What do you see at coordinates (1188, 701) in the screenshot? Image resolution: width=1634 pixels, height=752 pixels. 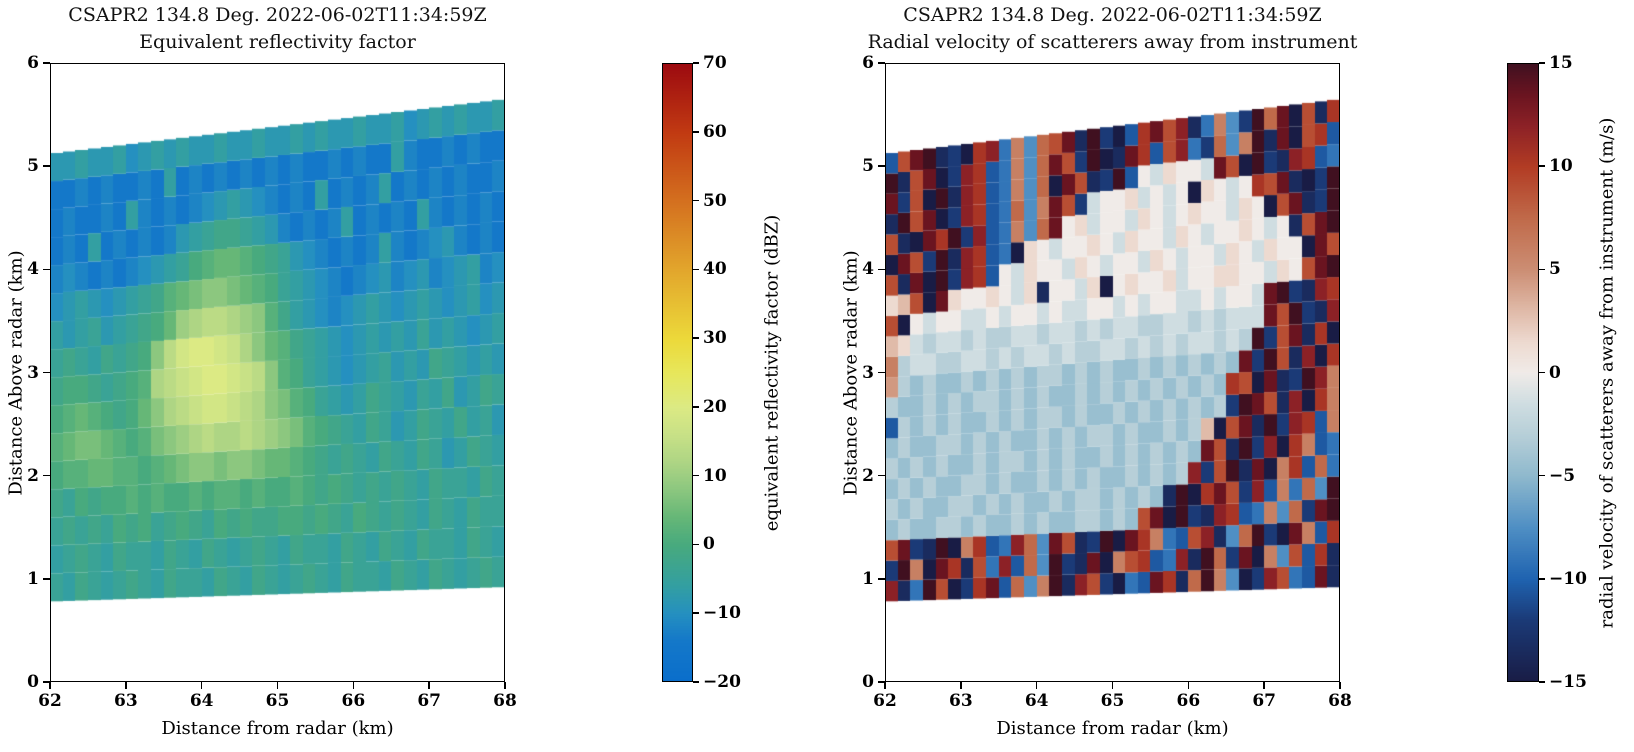 I see `x-tick-label: 66` at bounding box center [1188, 701].